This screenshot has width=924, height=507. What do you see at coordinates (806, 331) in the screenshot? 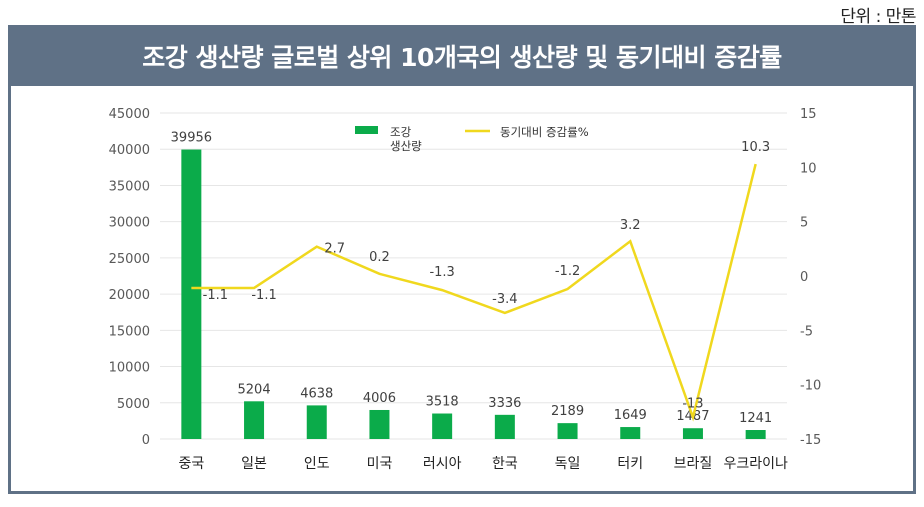
I see `right-axis-tick-label: -5` at bounding box center [806, 331].